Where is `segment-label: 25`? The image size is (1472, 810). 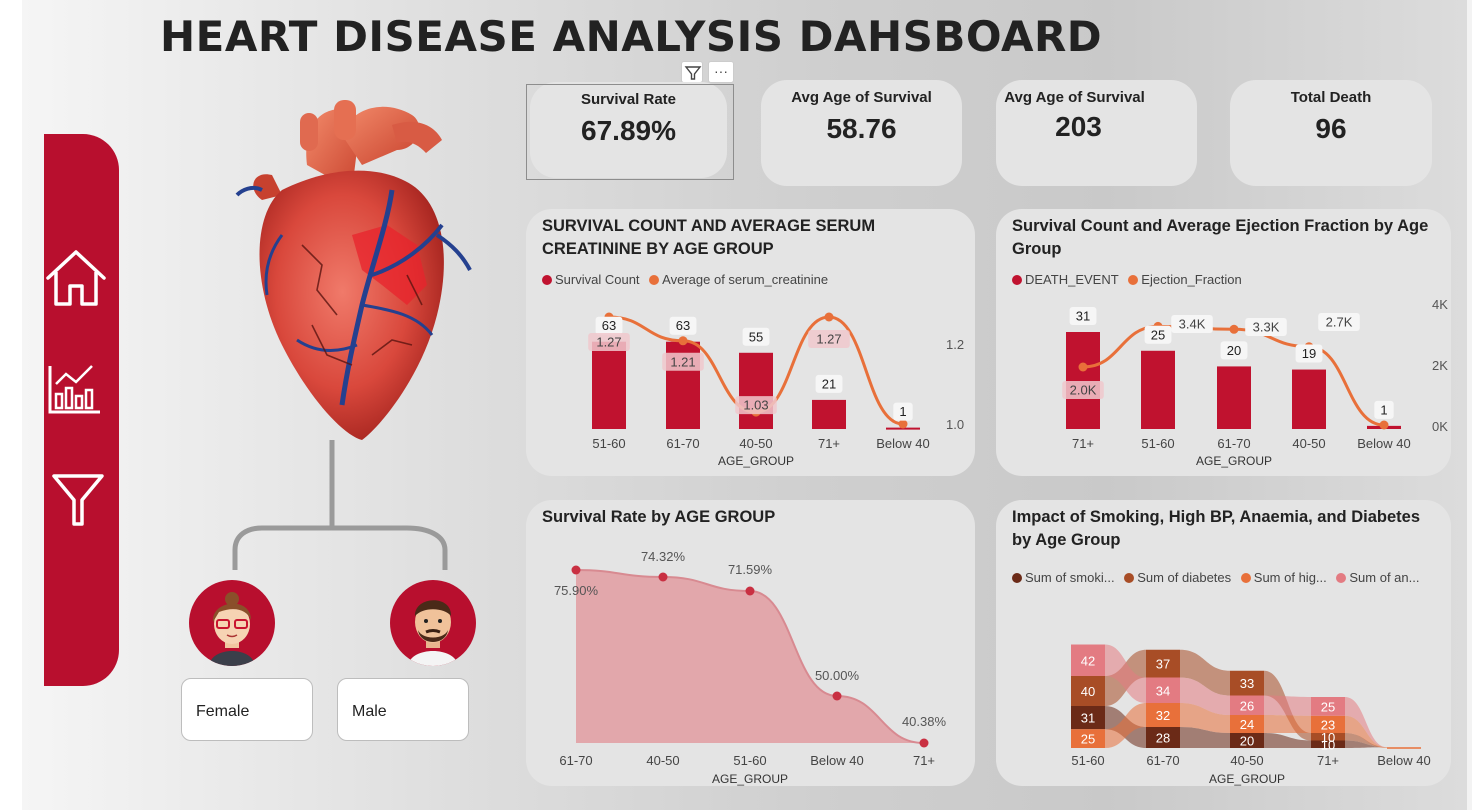 segment-label: 25 is located at coordinates (1328, 706).